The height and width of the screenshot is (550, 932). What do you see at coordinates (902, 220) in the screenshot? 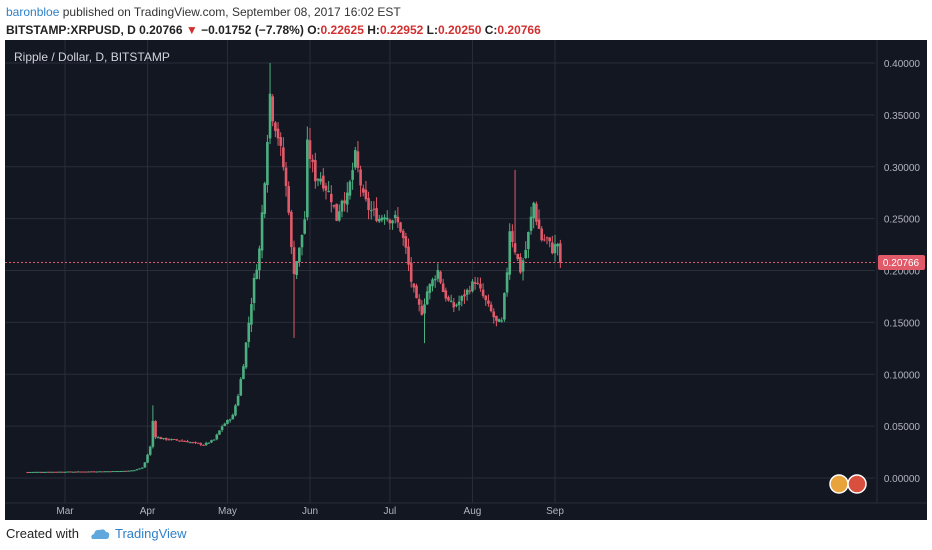
I see `y-tick-label: 0.25000` at bounding box center [902, 220].